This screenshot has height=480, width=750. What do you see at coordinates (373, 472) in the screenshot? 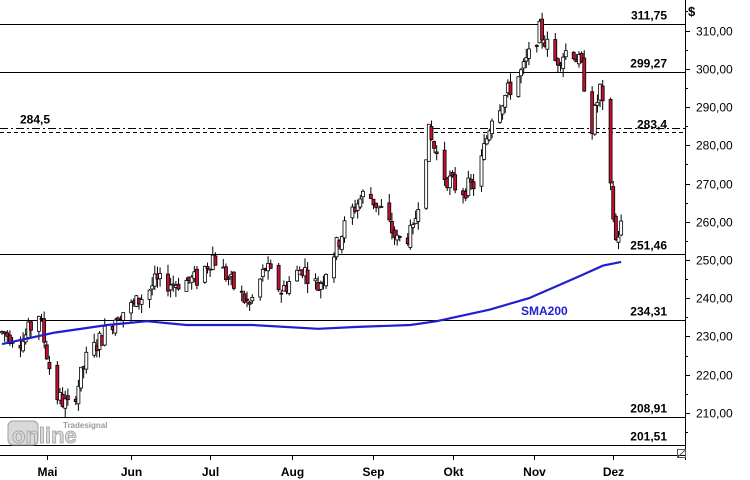
I see `x-tick-label-4: Sep` at bounding box center [373, 472].